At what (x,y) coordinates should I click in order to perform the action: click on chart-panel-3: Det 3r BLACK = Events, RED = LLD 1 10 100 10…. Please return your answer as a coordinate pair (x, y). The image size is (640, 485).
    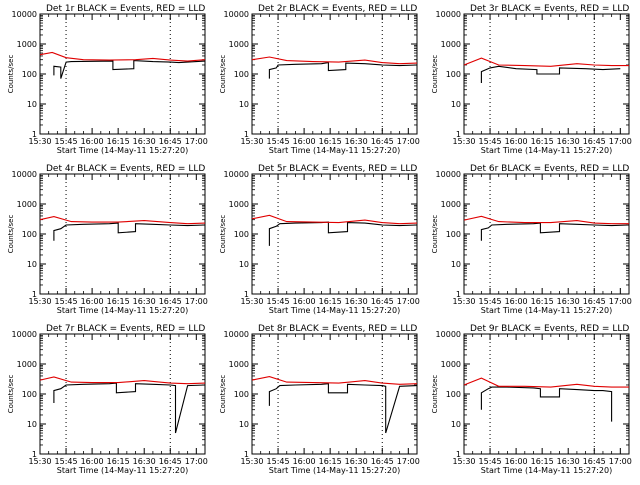
    Looking at the image, I should click on (531, 79).